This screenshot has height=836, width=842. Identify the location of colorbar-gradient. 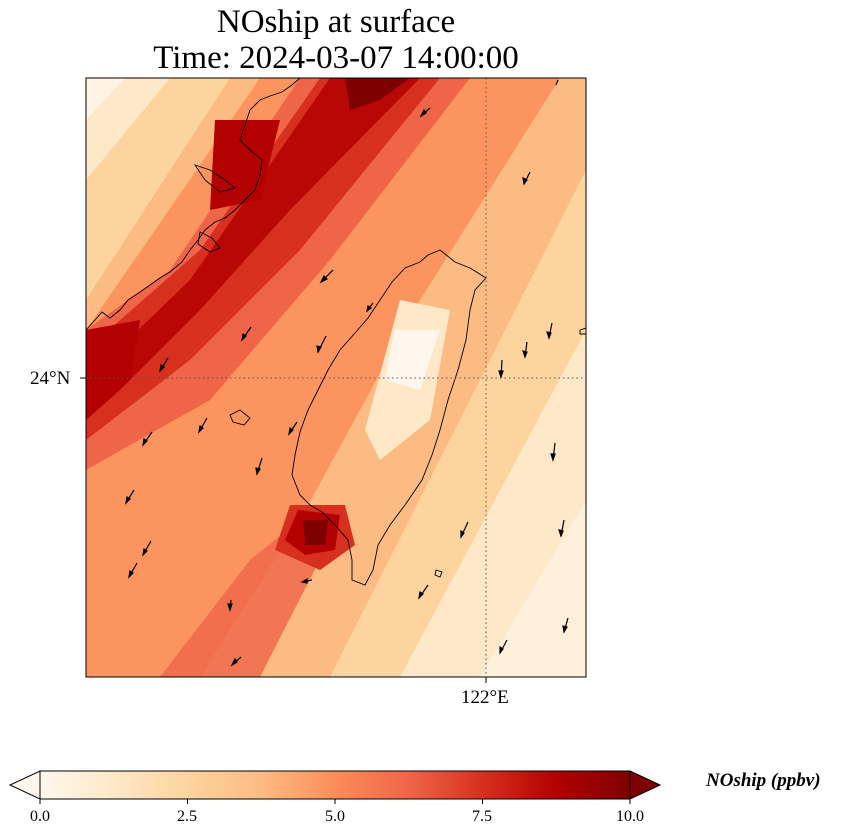
(335, 785).